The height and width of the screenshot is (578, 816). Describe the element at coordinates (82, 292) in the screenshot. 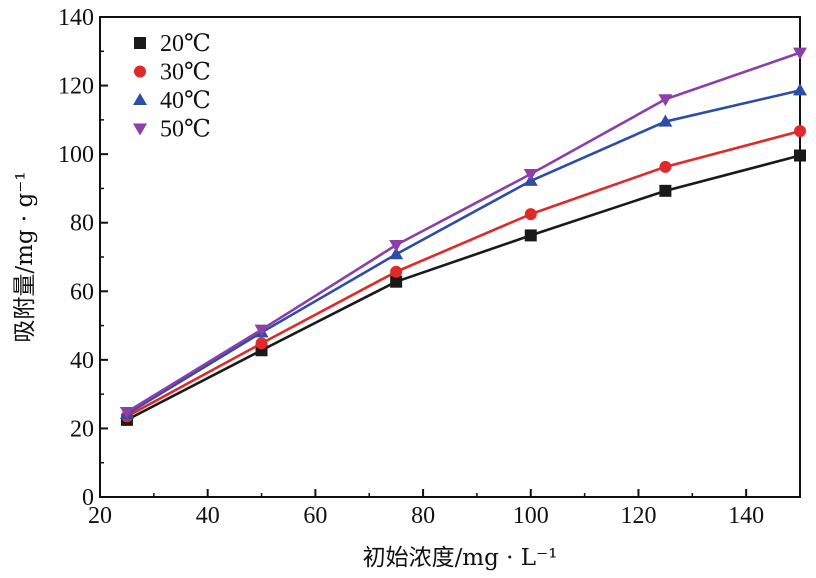

I see `y-tick-label: 60` at that location.